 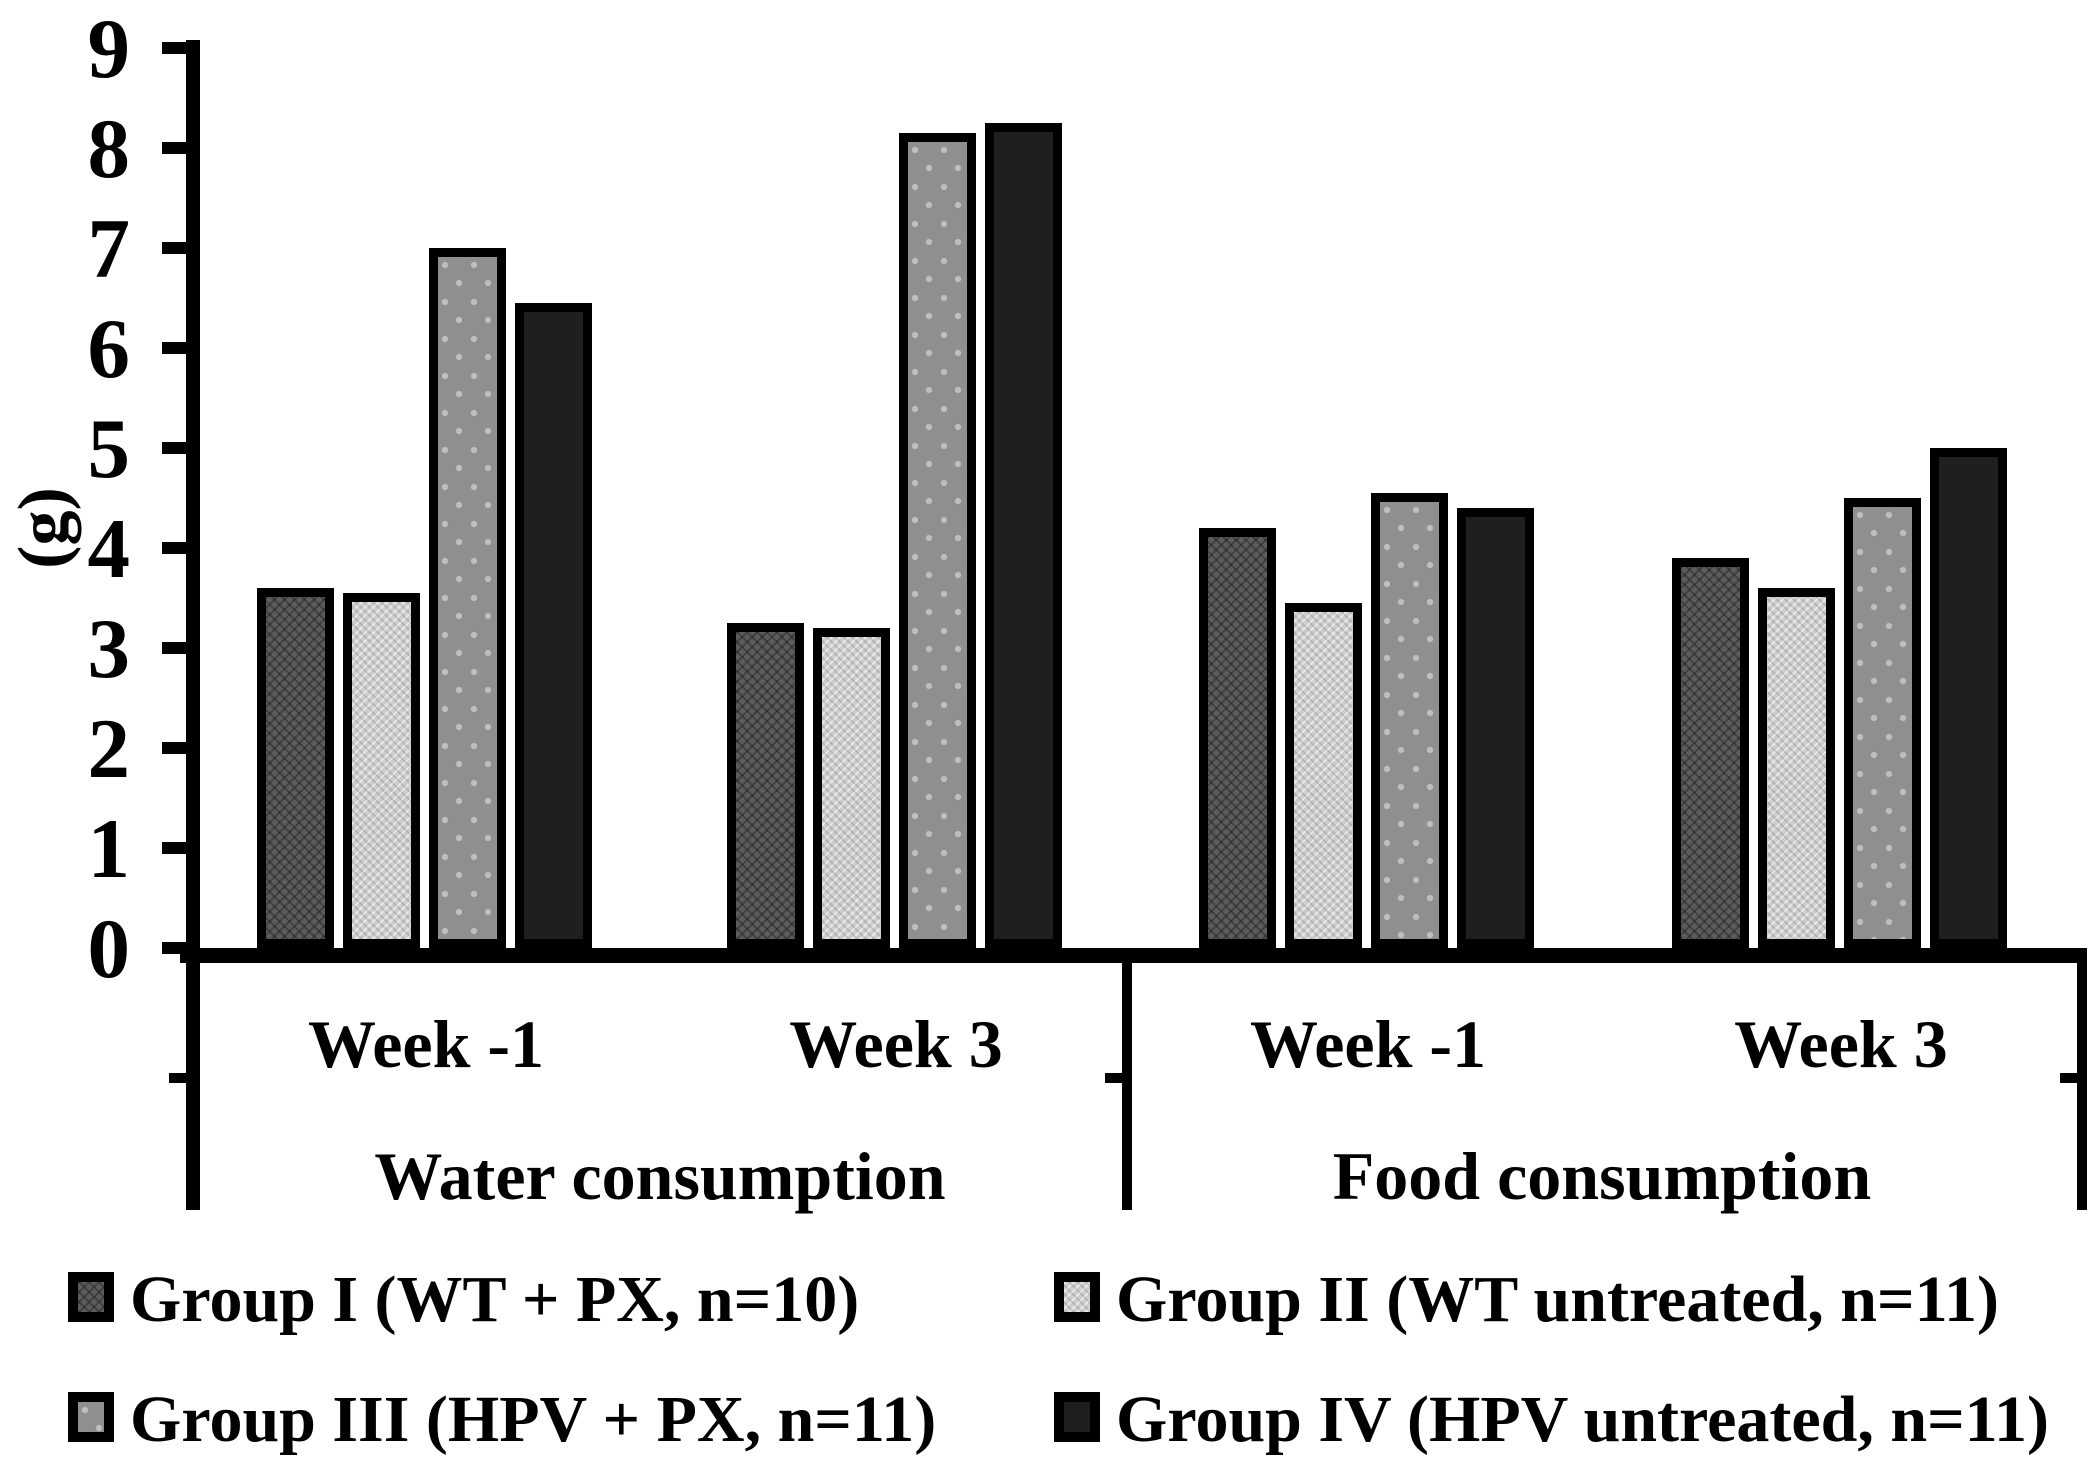 I want to click on y-tick-label: 5, so click(x=109, y=449).